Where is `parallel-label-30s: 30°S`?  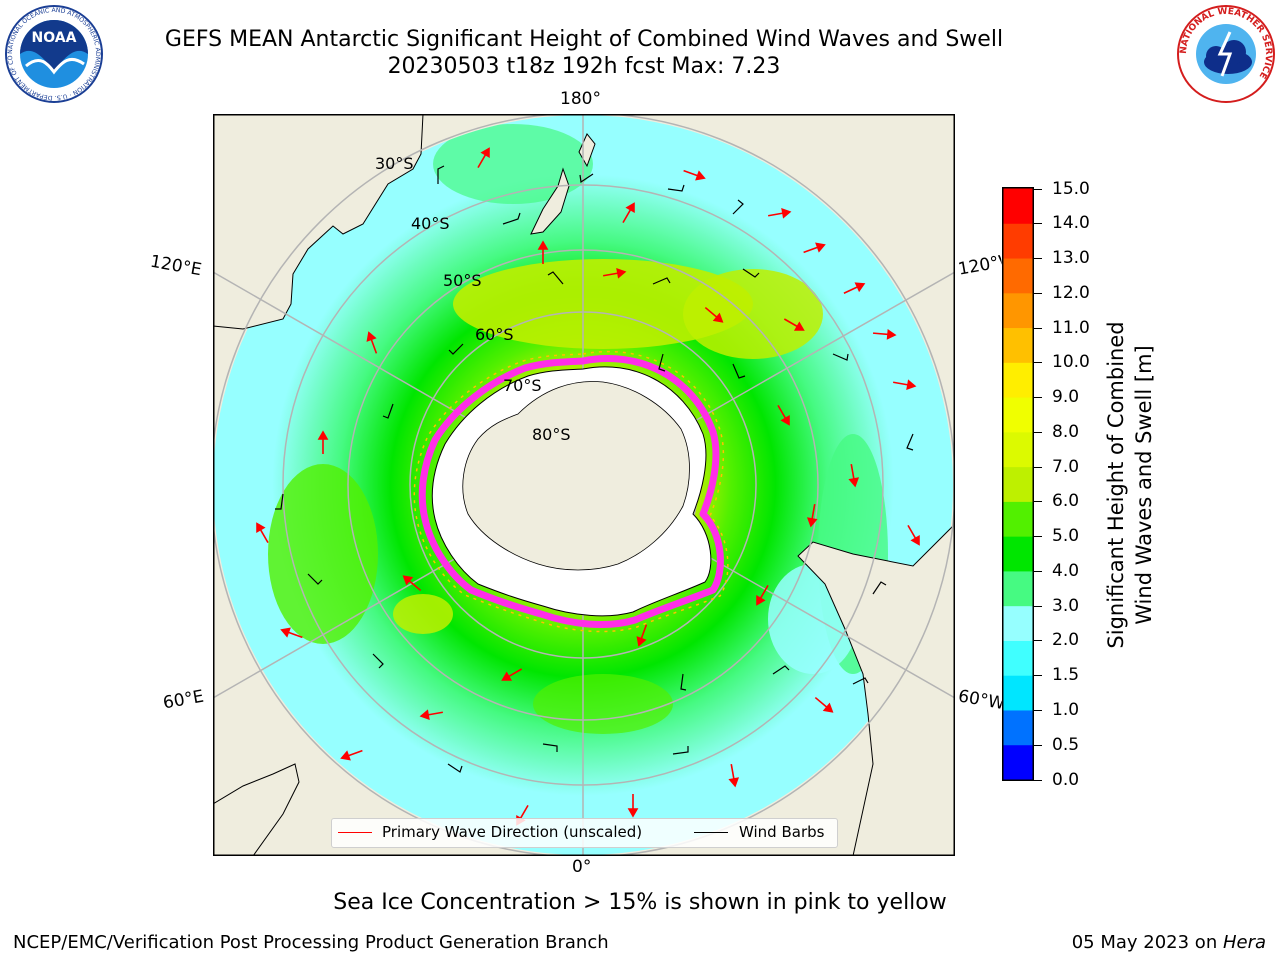
parallel-label-30s: 30°S is located at coordinates (394, 163).